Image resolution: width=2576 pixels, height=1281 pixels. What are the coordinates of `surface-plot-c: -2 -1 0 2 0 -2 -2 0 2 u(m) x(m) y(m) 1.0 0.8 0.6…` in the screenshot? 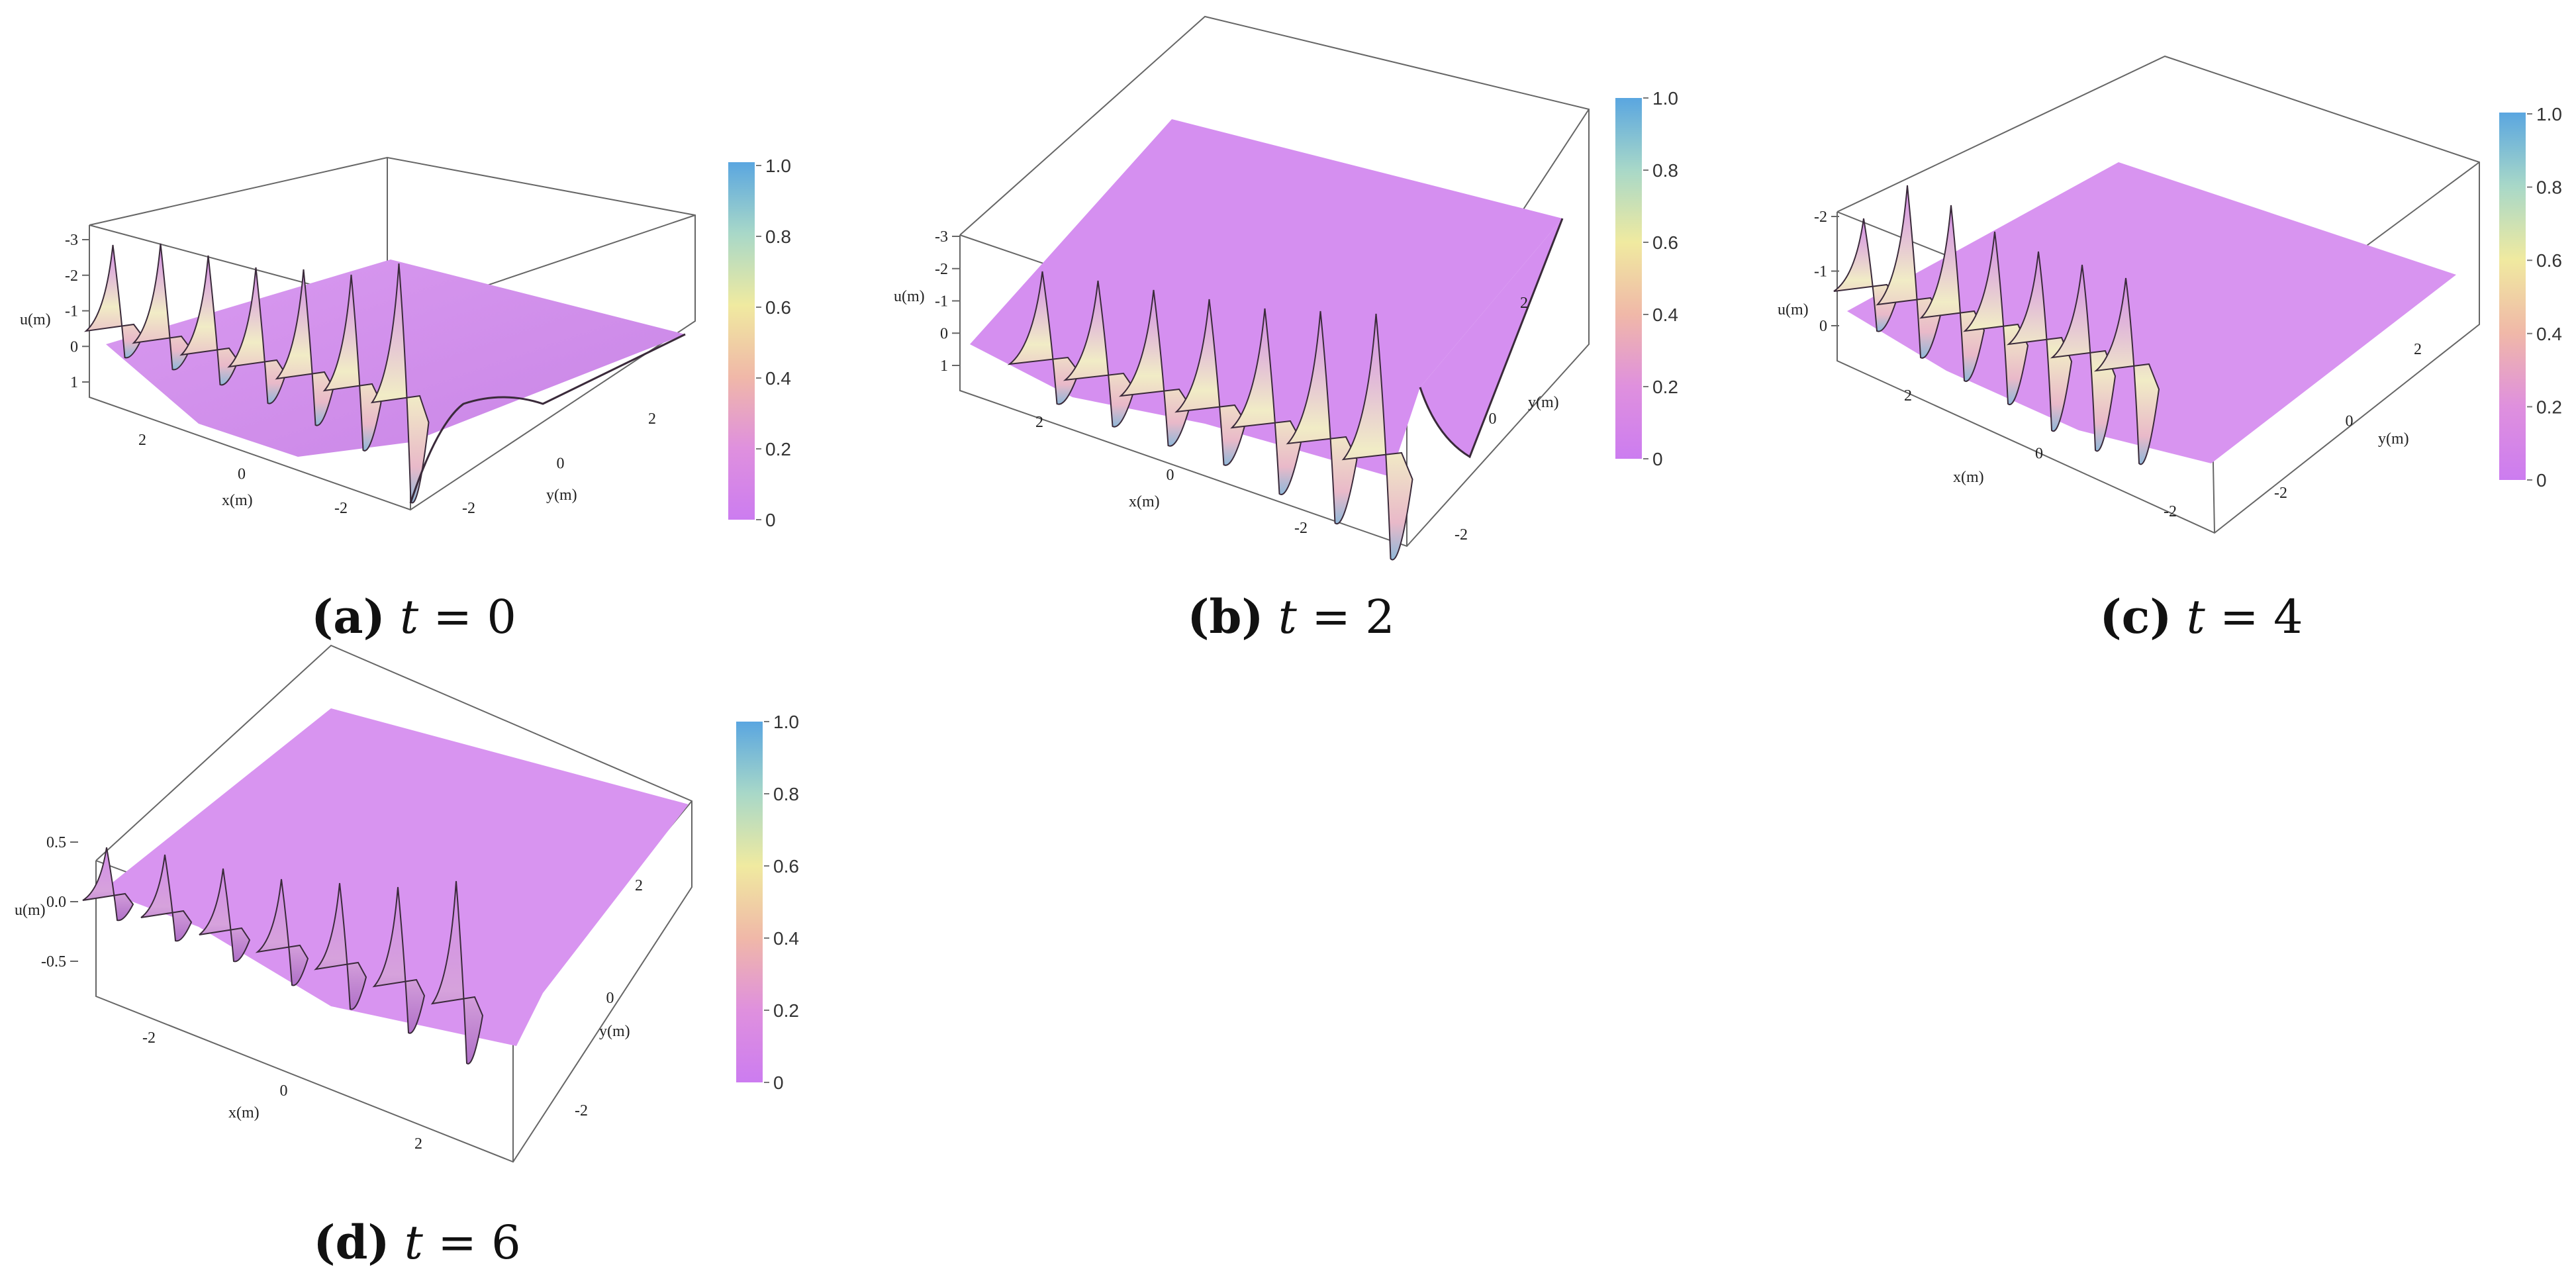 It's located at (2170, 294).